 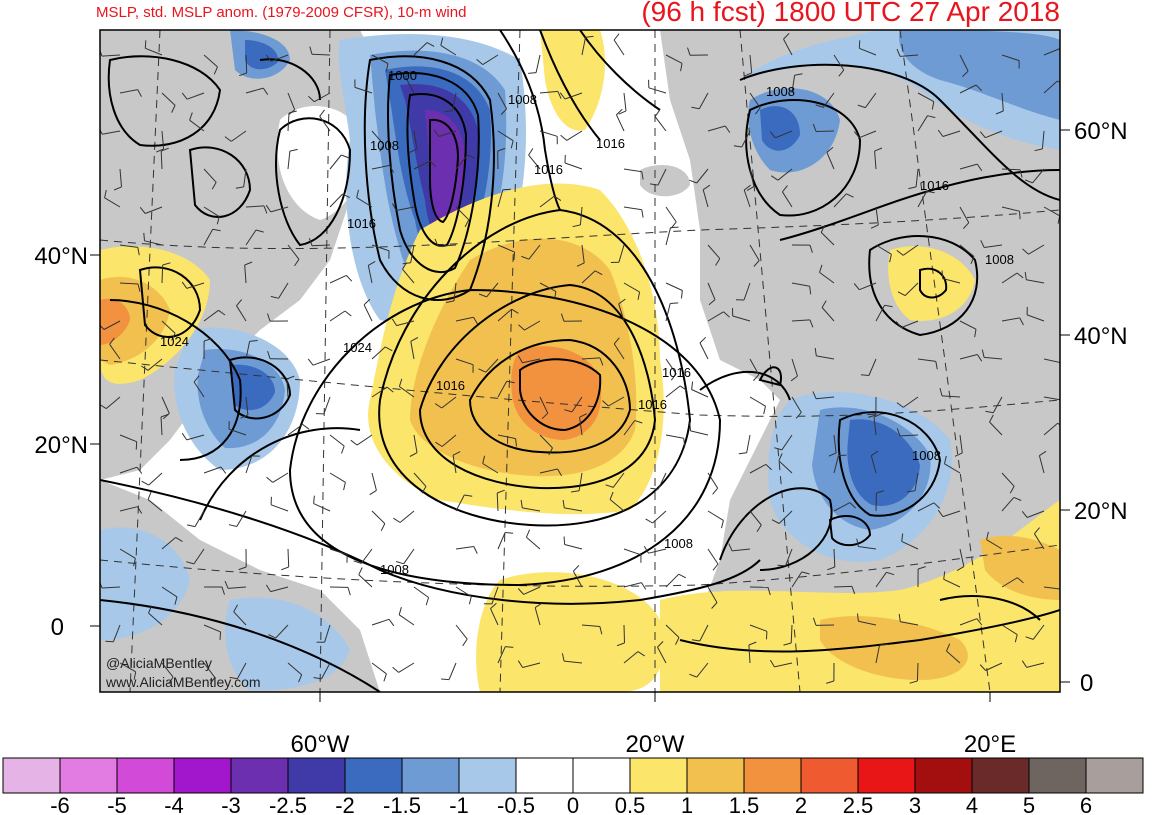 I want to click on colorbar-label: -1, so click(x=459, y=804).